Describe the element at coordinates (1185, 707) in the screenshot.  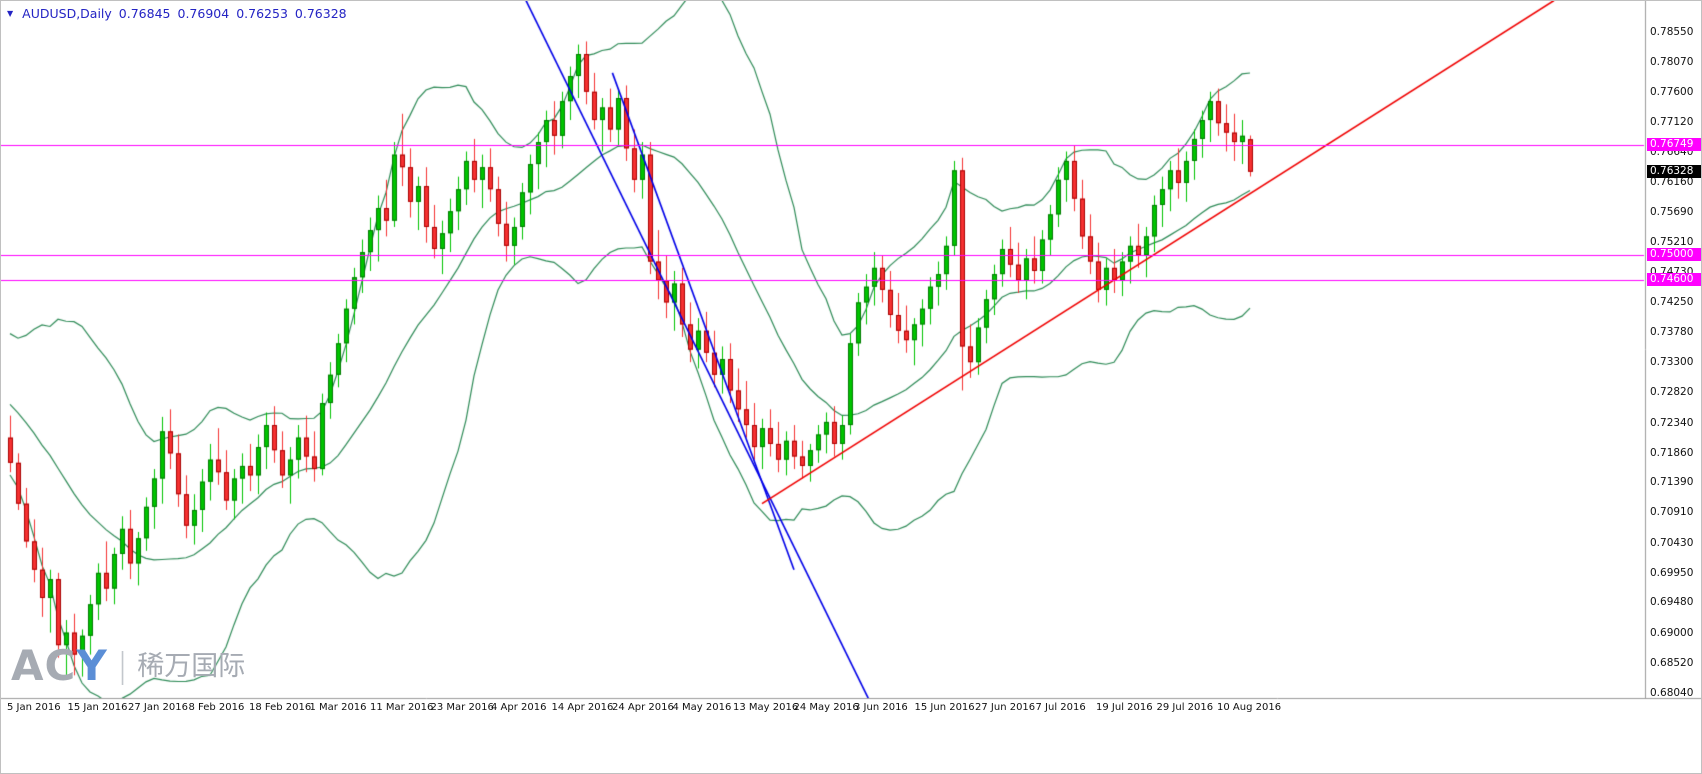
I see `date-axis-label: 29 Jul 2016` at that location.